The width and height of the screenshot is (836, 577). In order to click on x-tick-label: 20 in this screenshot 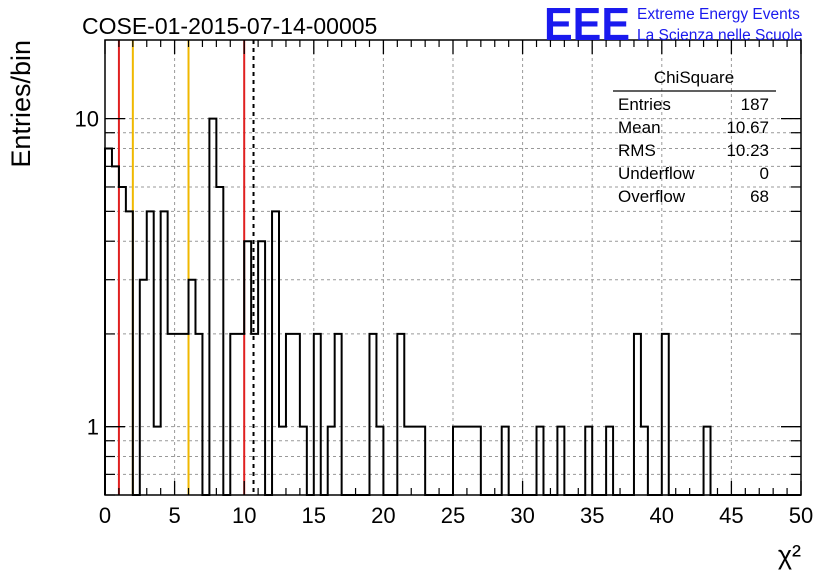, I will do `click(383, 515)`.